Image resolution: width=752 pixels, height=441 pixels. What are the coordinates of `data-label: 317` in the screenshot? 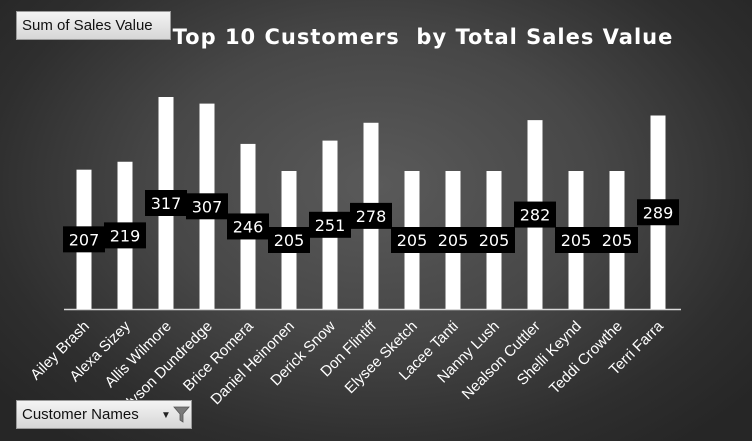 It's located at (166, 203).